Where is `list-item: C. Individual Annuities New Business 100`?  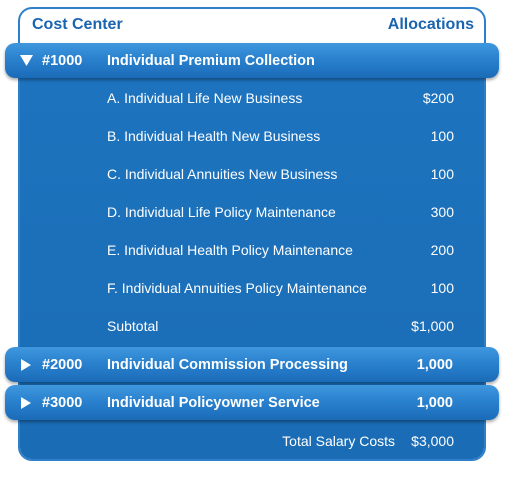 list-item: C. Individual Annuities New Business 100 is located at coordinates (252, 174).